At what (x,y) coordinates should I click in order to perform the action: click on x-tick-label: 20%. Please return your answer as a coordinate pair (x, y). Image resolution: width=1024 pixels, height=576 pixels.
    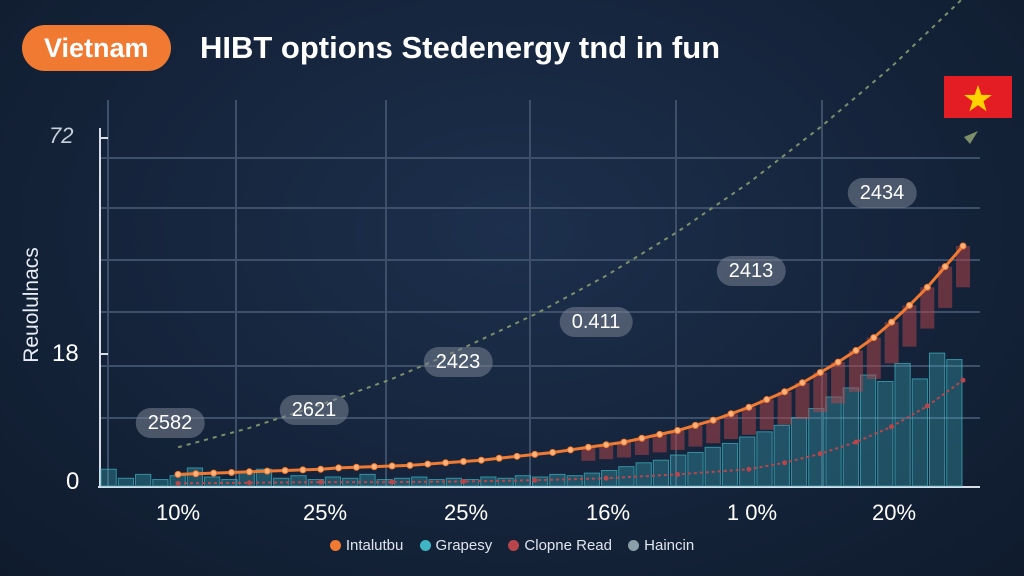
    Looking at the image, I should click on (894, 512).